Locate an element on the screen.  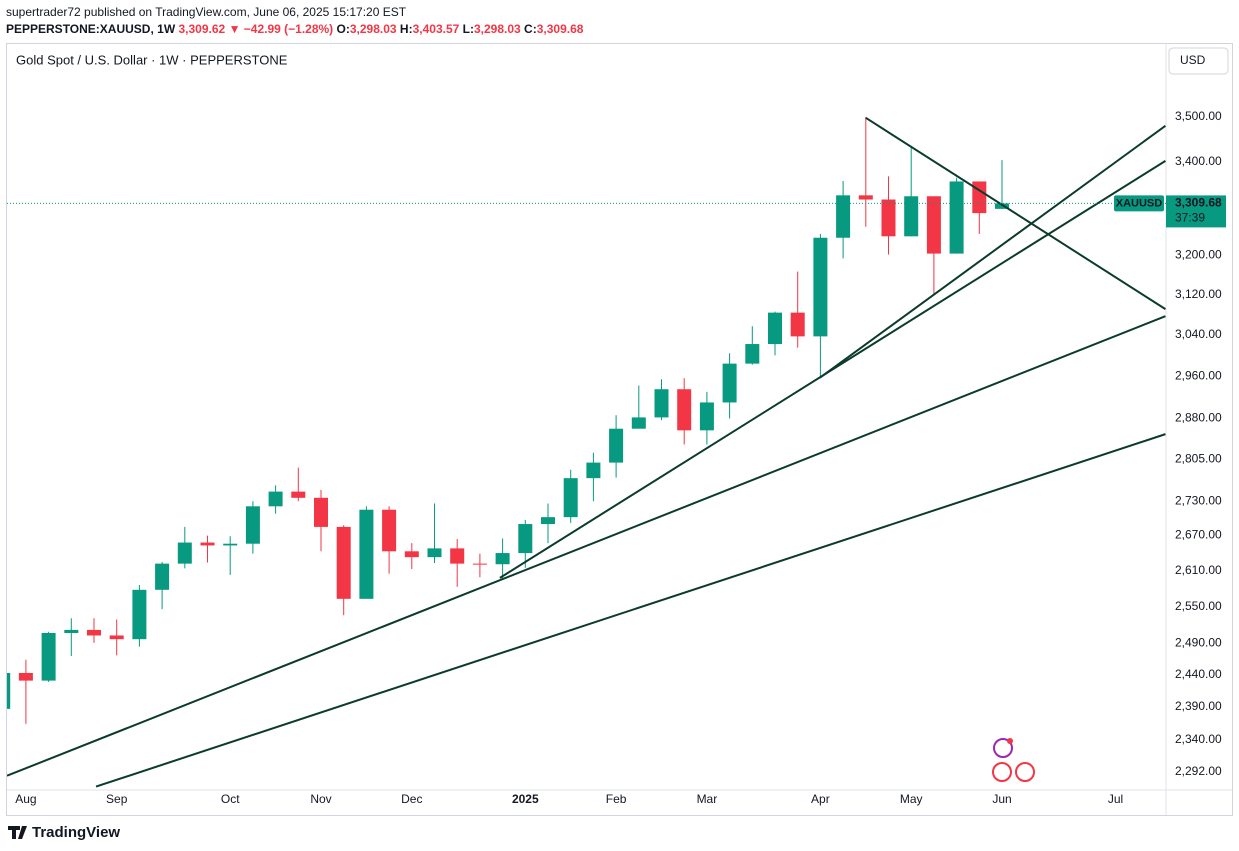
y-tick-label: 2,340.00 is located at coordinates (1198, 739).